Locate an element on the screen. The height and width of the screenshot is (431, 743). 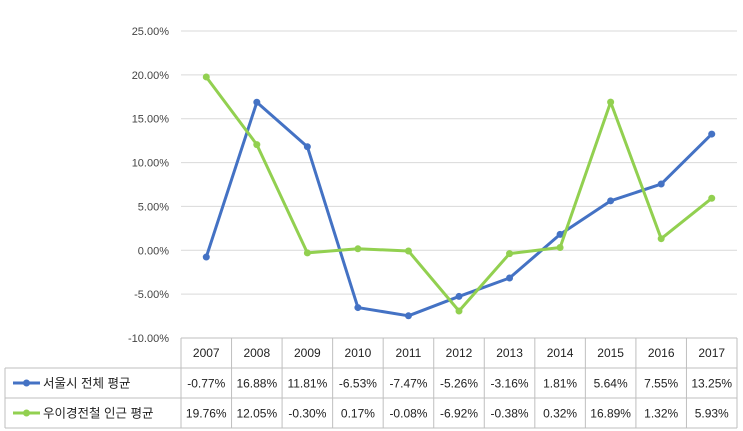
y-tick-label: 0.00% is located at coordinates (153, 251).